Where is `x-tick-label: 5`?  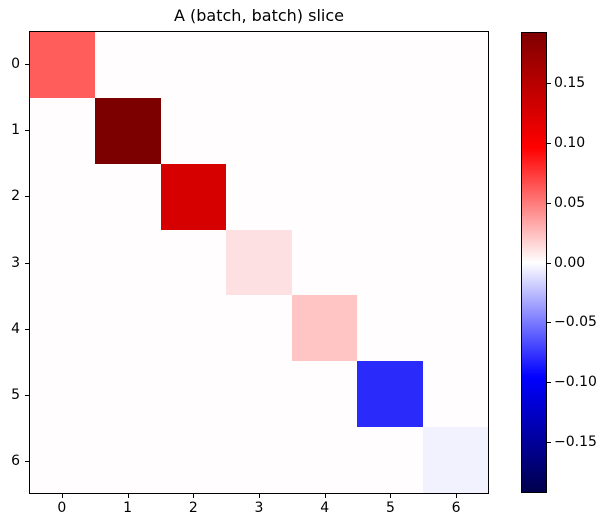 x-tick-label: 5 is located at coordinates (390, 508).